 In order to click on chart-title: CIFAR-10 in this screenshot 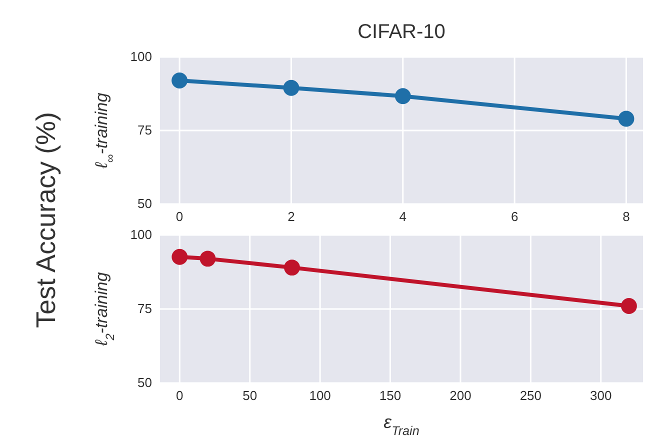, I will do `click(402, 32)`.